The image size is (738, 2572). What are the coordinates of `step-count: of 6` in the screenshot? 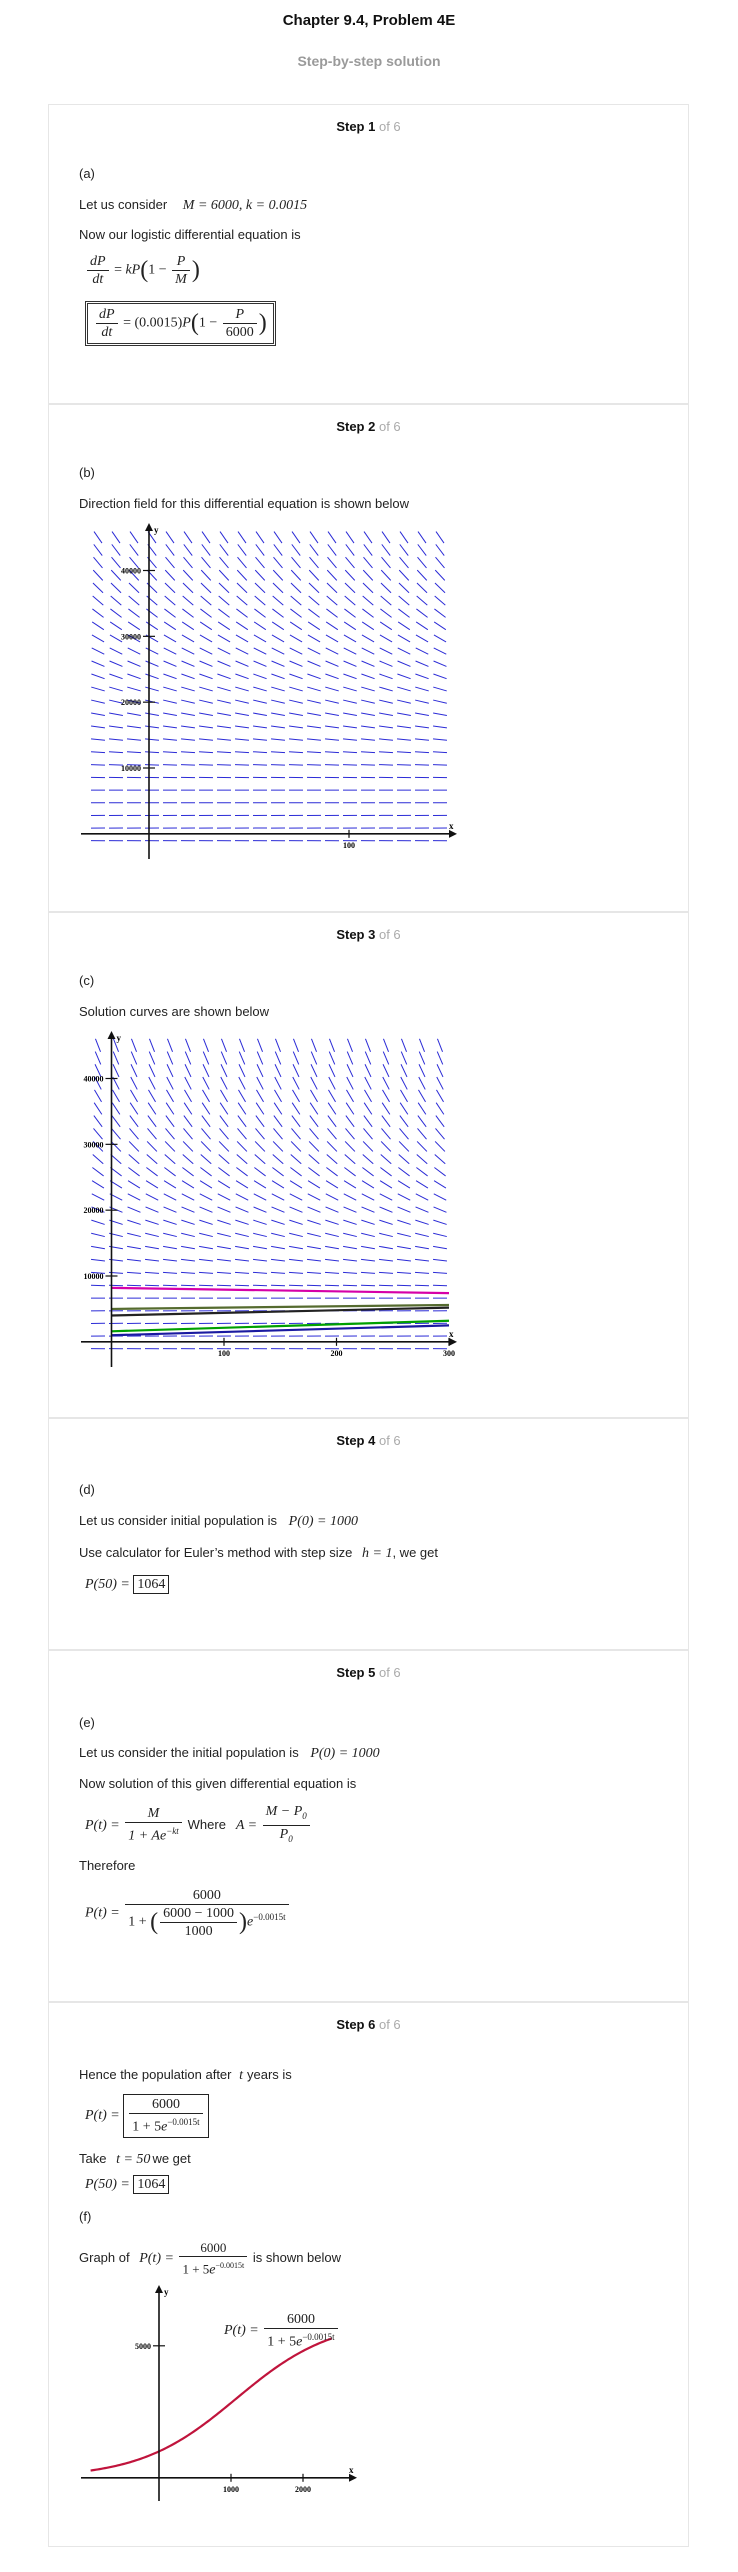 It's located at (389, 1672).